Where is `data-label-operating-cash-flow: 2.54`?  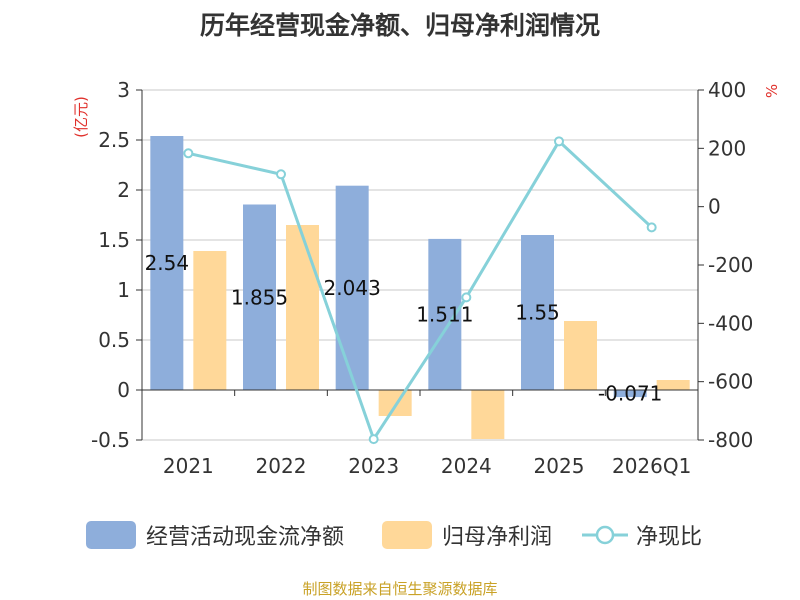 data-label-operating-cash-flow: 2.54 is located at coordinates (167, 263).